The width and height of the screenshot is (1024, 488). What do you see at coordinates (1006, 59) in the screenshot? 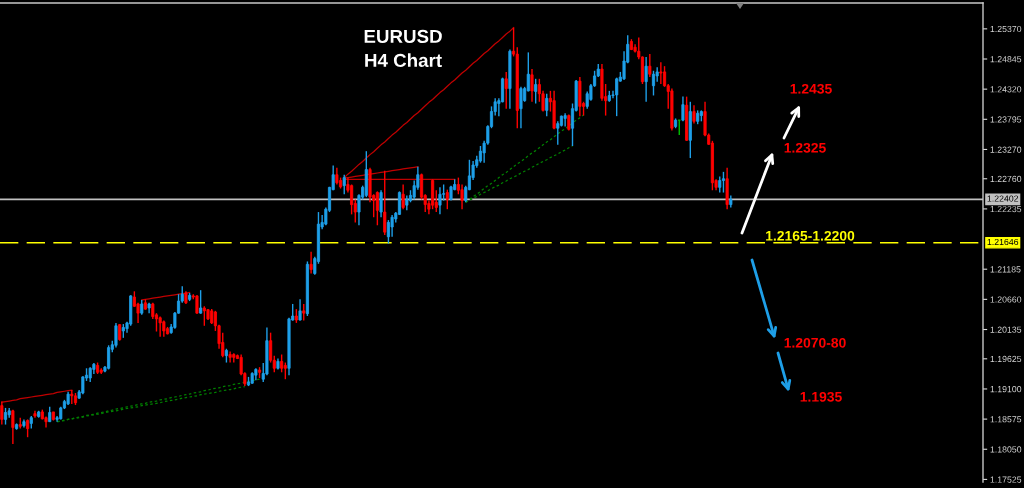
I see `y-tick-label: 1.24845` at bounding box center [1006, 59].